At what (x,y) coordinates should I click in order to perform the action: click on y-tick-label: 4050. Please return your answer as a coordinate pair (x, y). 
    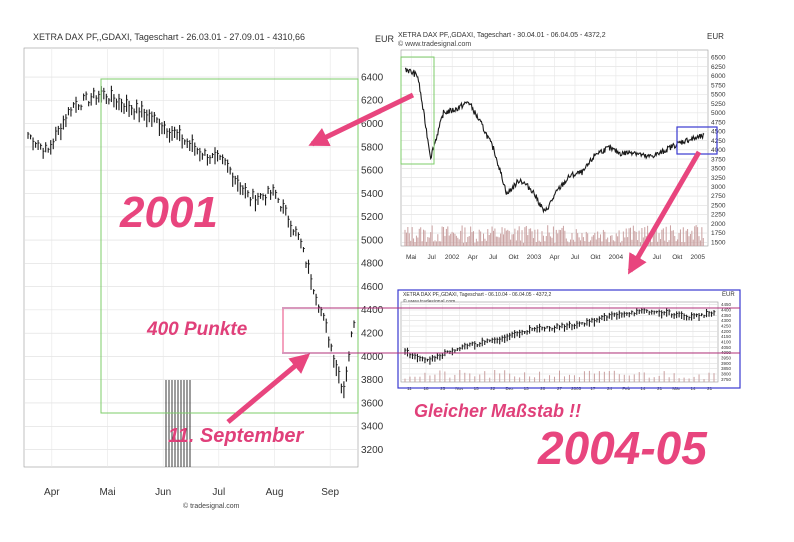
    Looking at the image, I should click on (726, 347).